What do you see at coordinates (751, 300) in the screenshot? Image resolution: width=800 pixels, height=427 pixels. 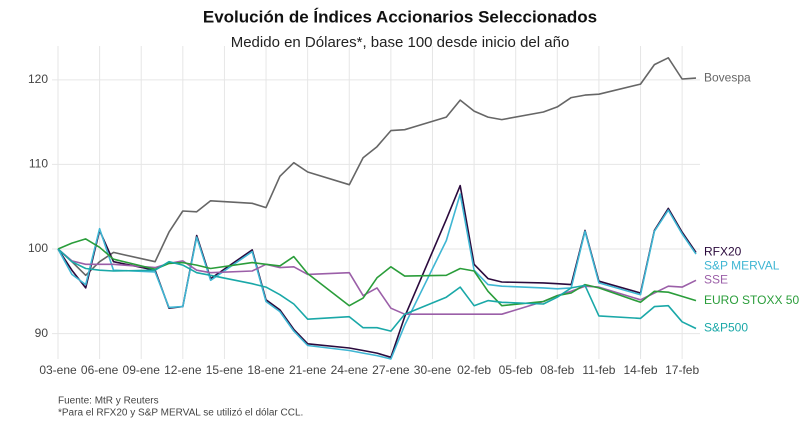 I see `series-label: EURO STOXX 50` at bounding box center [751, 300].